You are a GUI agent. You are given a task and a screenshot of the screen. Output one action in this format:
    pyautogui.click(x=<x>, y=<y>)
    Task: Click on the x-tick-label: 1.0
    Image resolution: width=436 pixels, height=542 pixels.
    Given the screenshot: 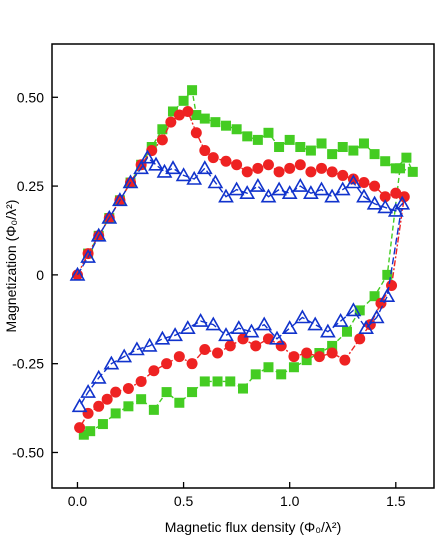 What is the action you would take?
    pyautogui.click(x=290, y=501)
    